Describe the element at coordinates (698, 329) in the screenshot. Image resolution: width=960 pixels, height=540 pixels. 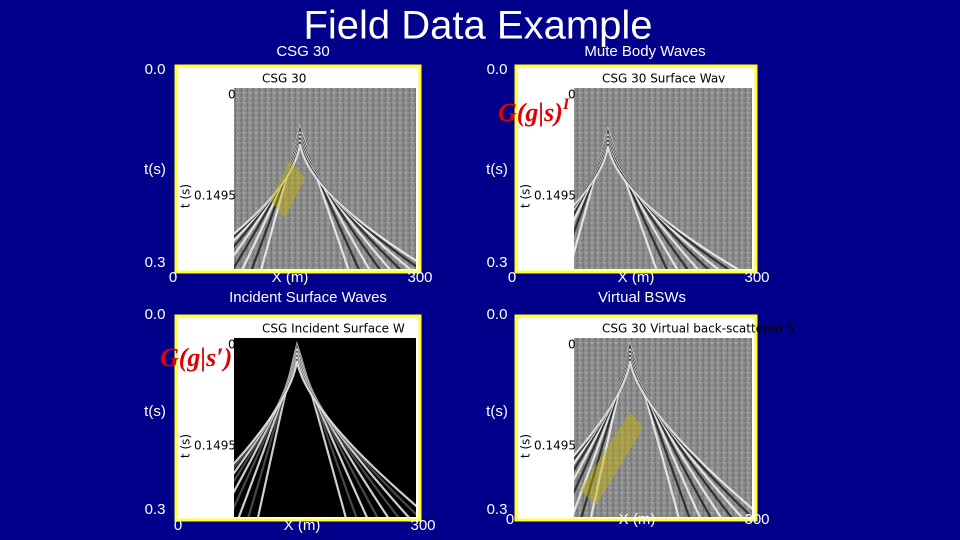
I see `plot-title: CSG 30 Virtual back-scattered S` at that location.